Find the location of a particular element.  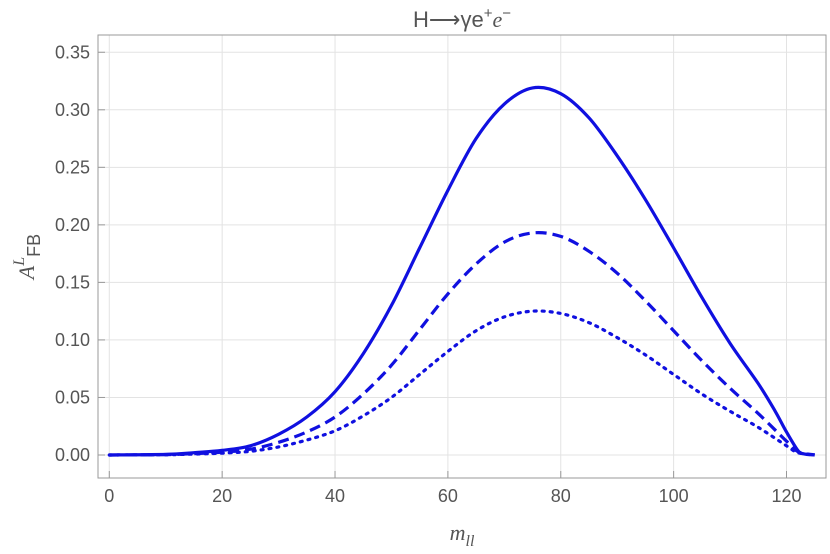

y-axis-title-wrap: ALFB is located at coordinates (27, 257).